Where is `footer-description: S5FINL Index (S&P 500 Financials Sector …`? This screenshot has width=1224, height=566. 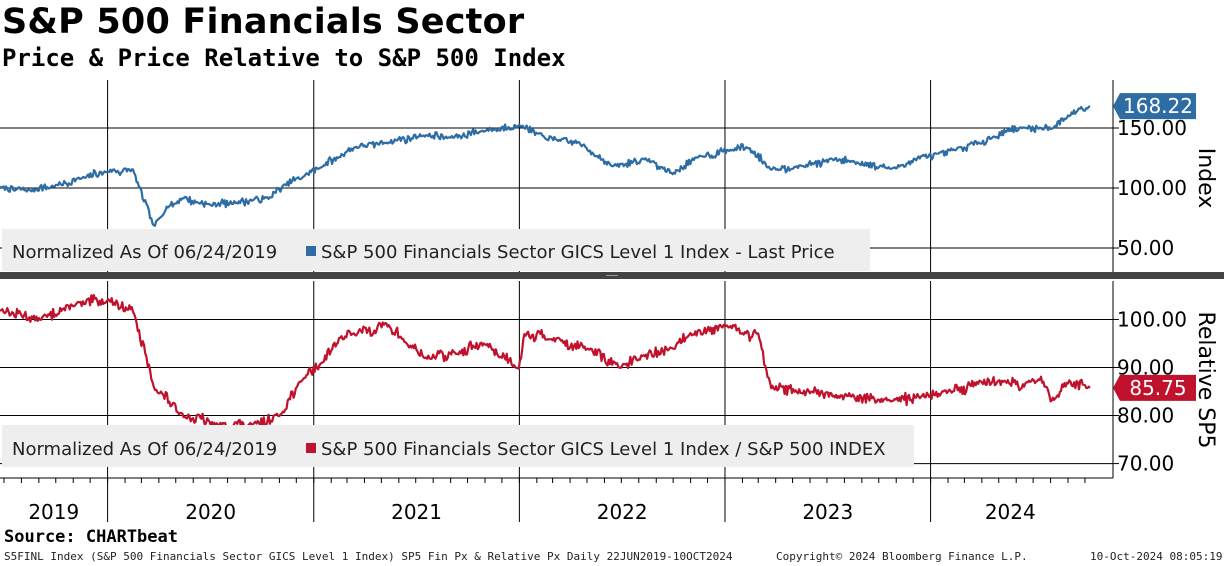 footer-description: S5FINL Index (S&P 500 Financials Sector … is located at coordinates (368, 556).